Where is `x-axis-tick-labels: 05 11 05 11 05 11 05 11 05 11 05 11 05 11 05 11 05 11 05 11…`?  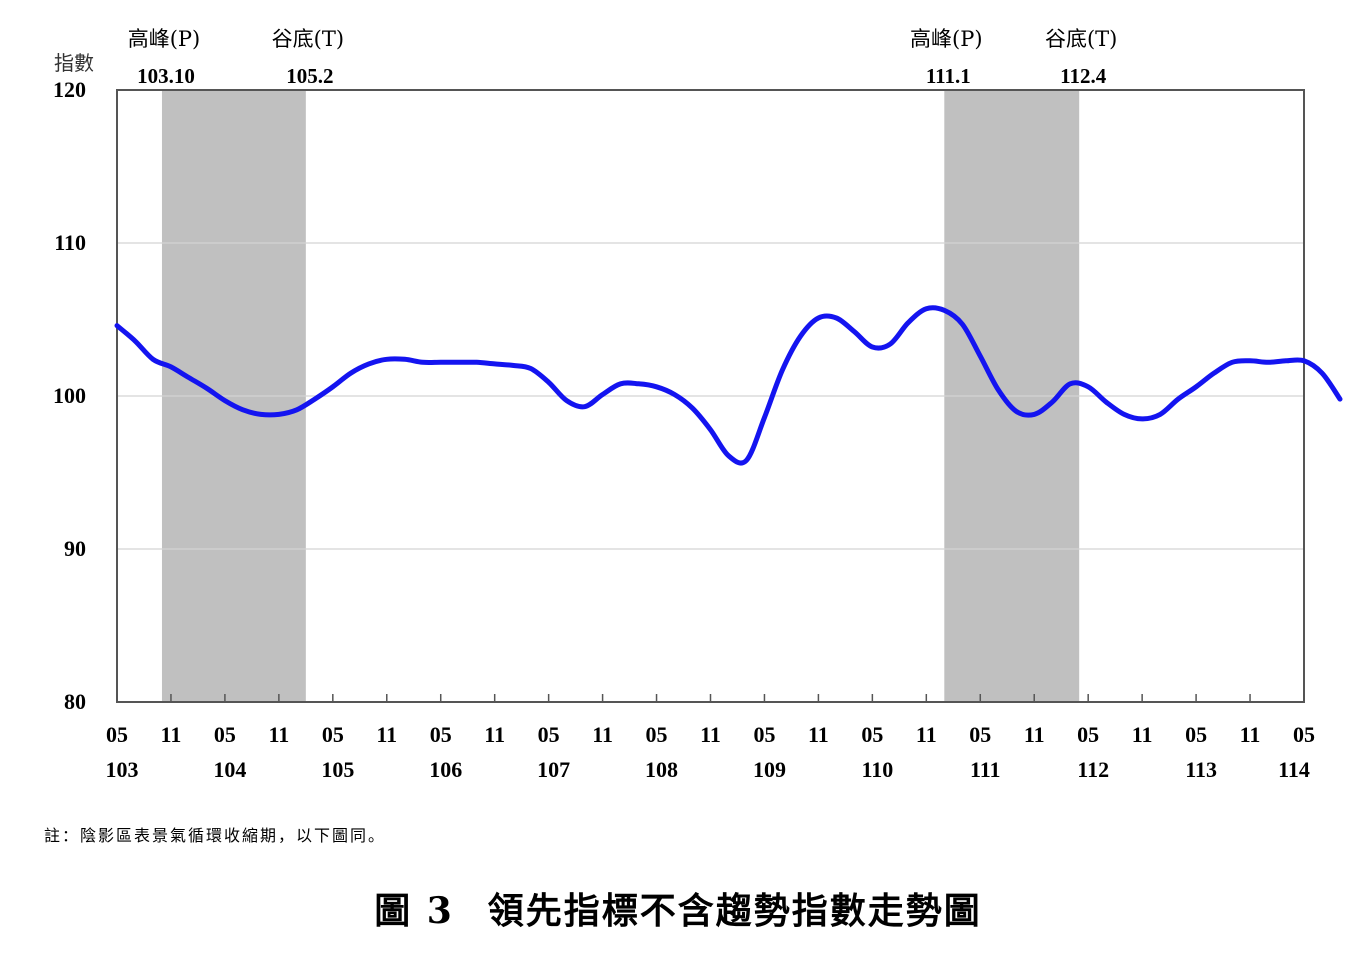 x-axis-tick-labels: 05 11 05 11 05 11 05 11 05 11 05 11 05 11 05 11 05 11 05 11… is located at coordinates (711, 752).